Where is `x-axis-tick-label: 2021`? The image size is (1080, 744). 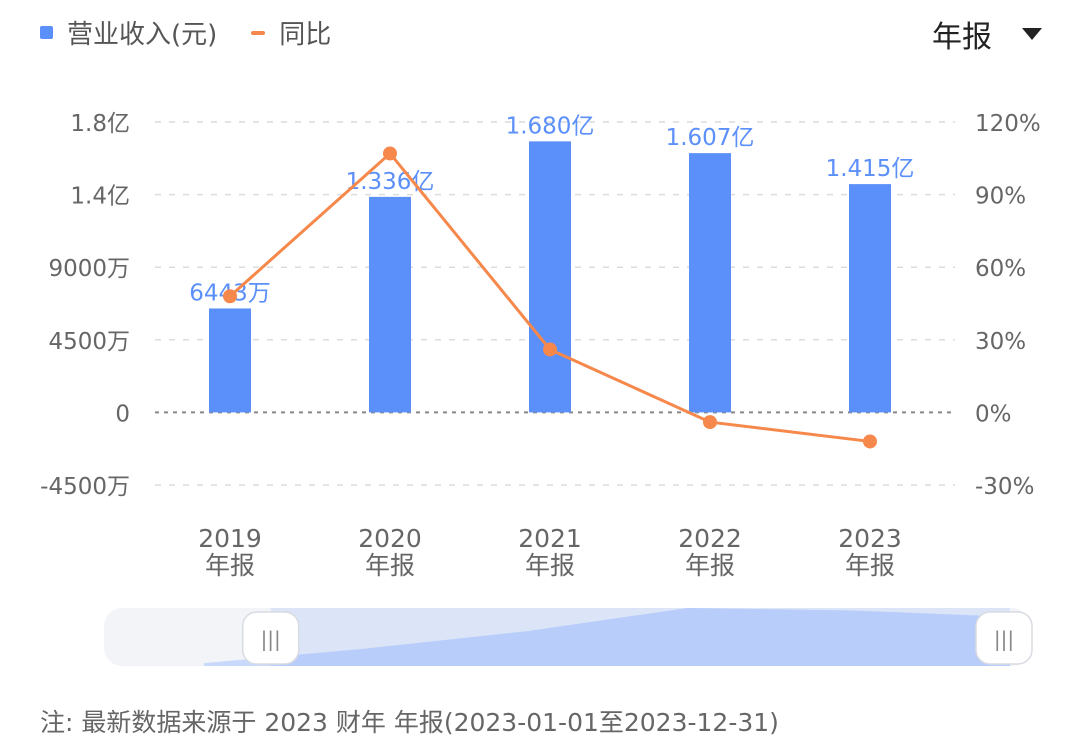
x-axis-tick-label: 2021 is located at coordinates (550, 538).